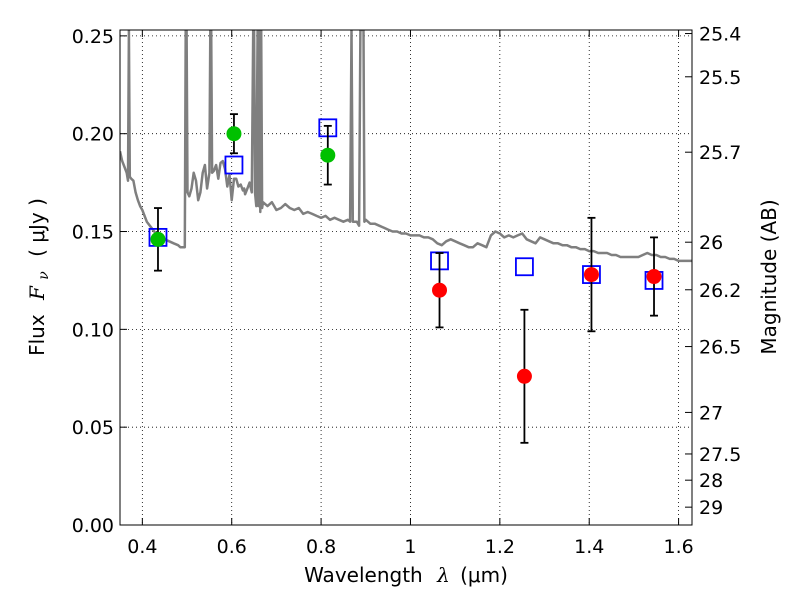 The height and width of the screenshot is (600, 800). Describe the element at coordinates (93, 135) in the screenshot. I see `y-tick-label: 0.20` at that location.